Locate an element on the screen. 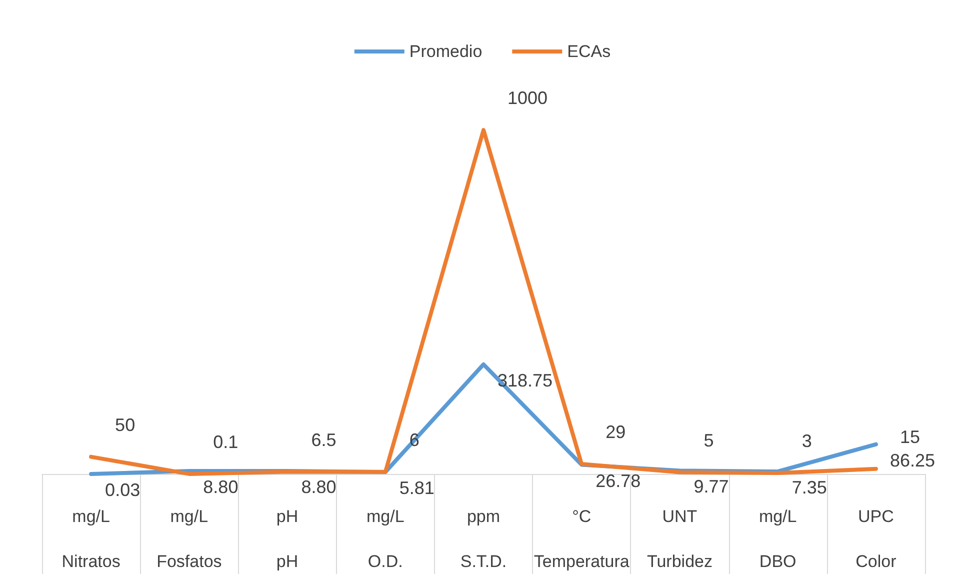  data-label: 5 is located at coordinates (709, 440).